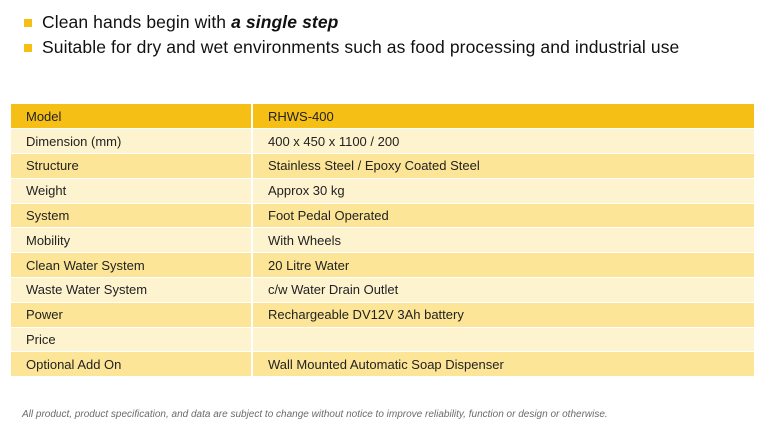  I want to click on spec-label: Power, so click(132, 315).